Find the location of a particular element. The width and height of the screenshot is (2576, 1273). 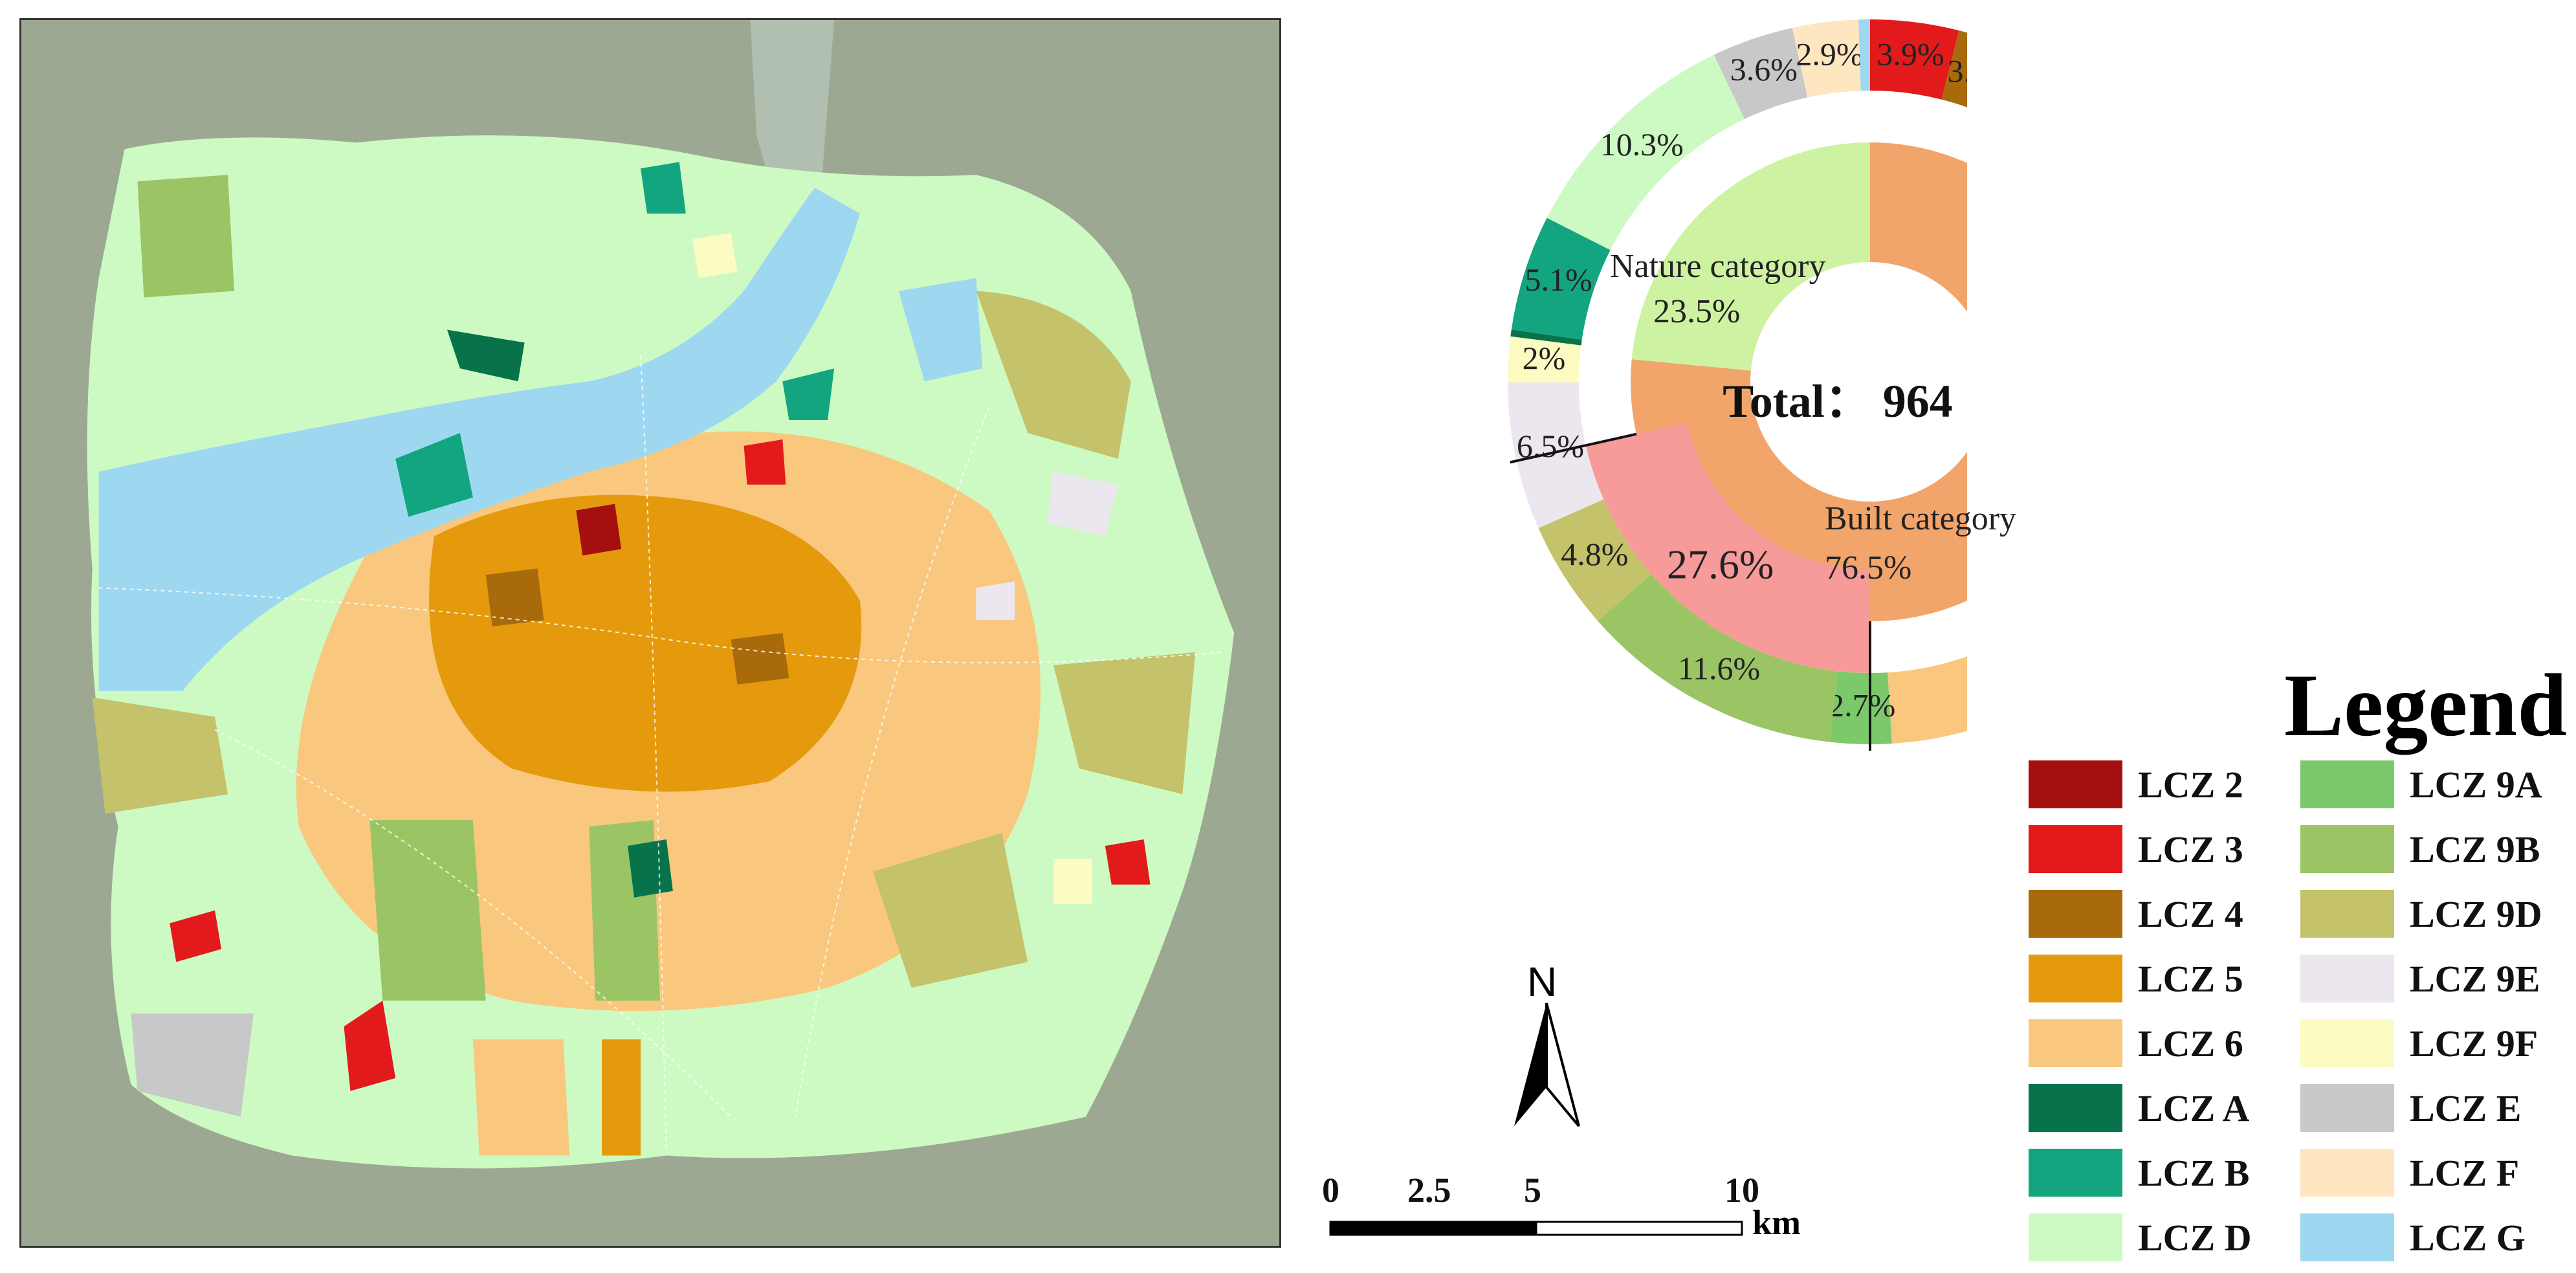

legend-label: LCZ D is located at coordinates (2195, 1237).